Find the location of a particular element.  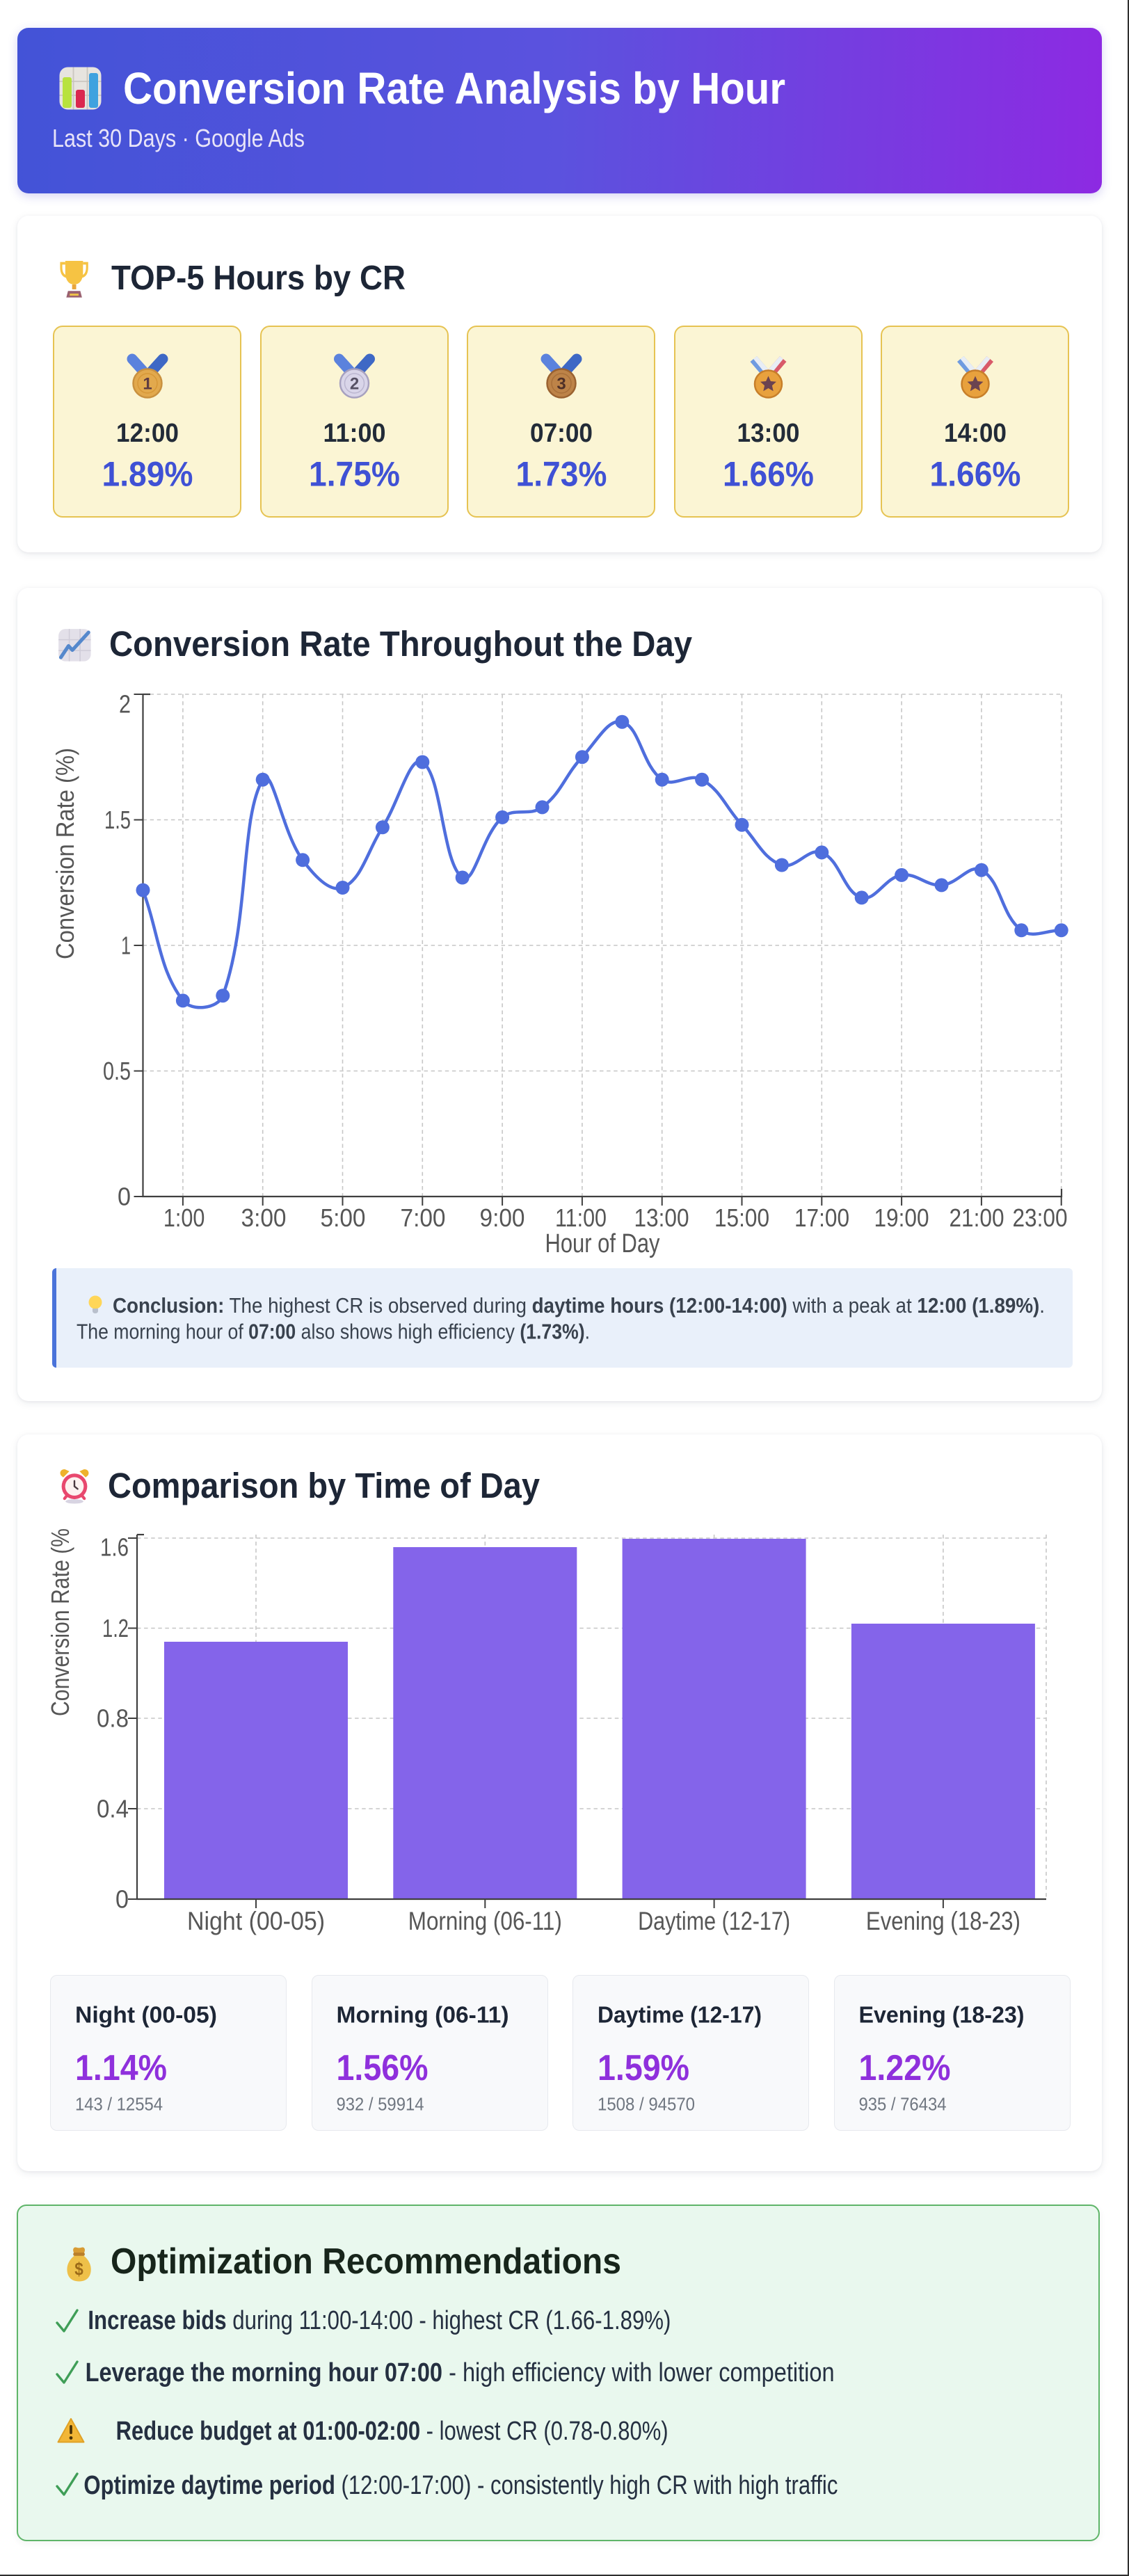

svg-text: 1.6 is located at coordinates (114, 1547).